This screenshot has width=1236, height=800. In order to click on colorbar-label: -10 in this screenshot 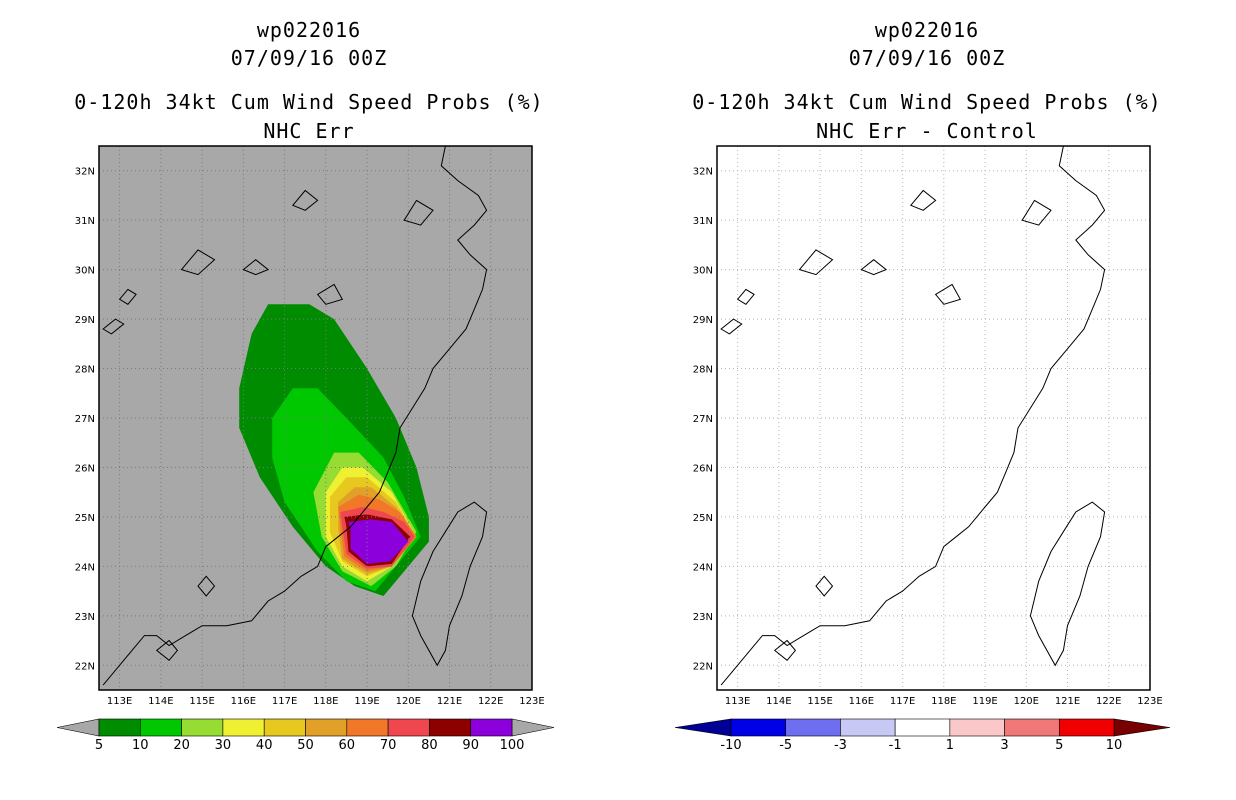, I will do `click(730, 745)`.